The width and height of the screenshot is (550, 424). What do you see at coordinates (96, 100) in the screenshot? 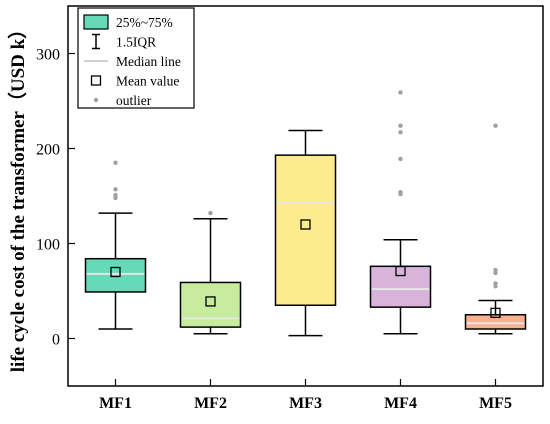
I see `legend-outlier-swatch` at bounding box center [96, 100].